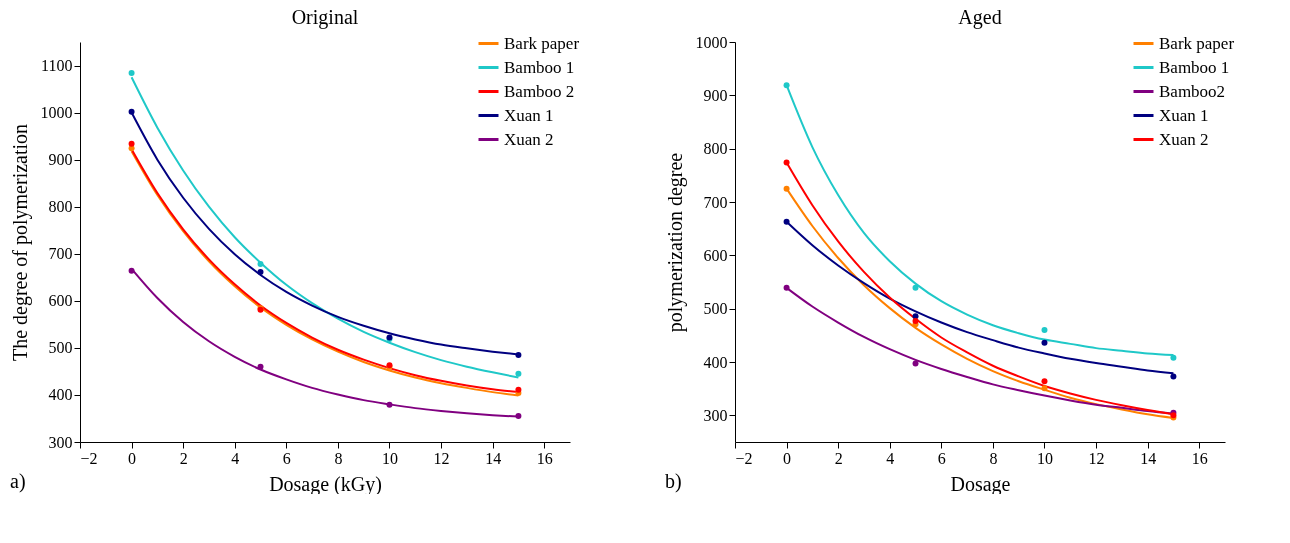 The width and height of the screenshot is (1290, 543). What do you see at coordinates (18, 481) in the screenshot?
I see `text: a)` at bounding box center [18, 481].